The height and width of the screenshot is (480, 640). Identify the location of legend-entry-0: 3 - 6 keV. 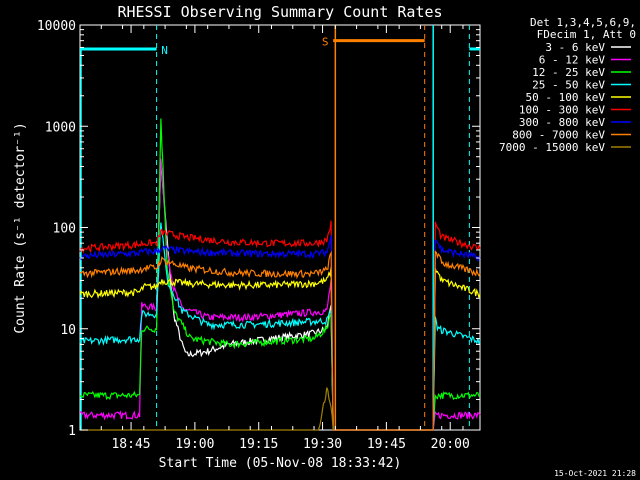
(575, 47).